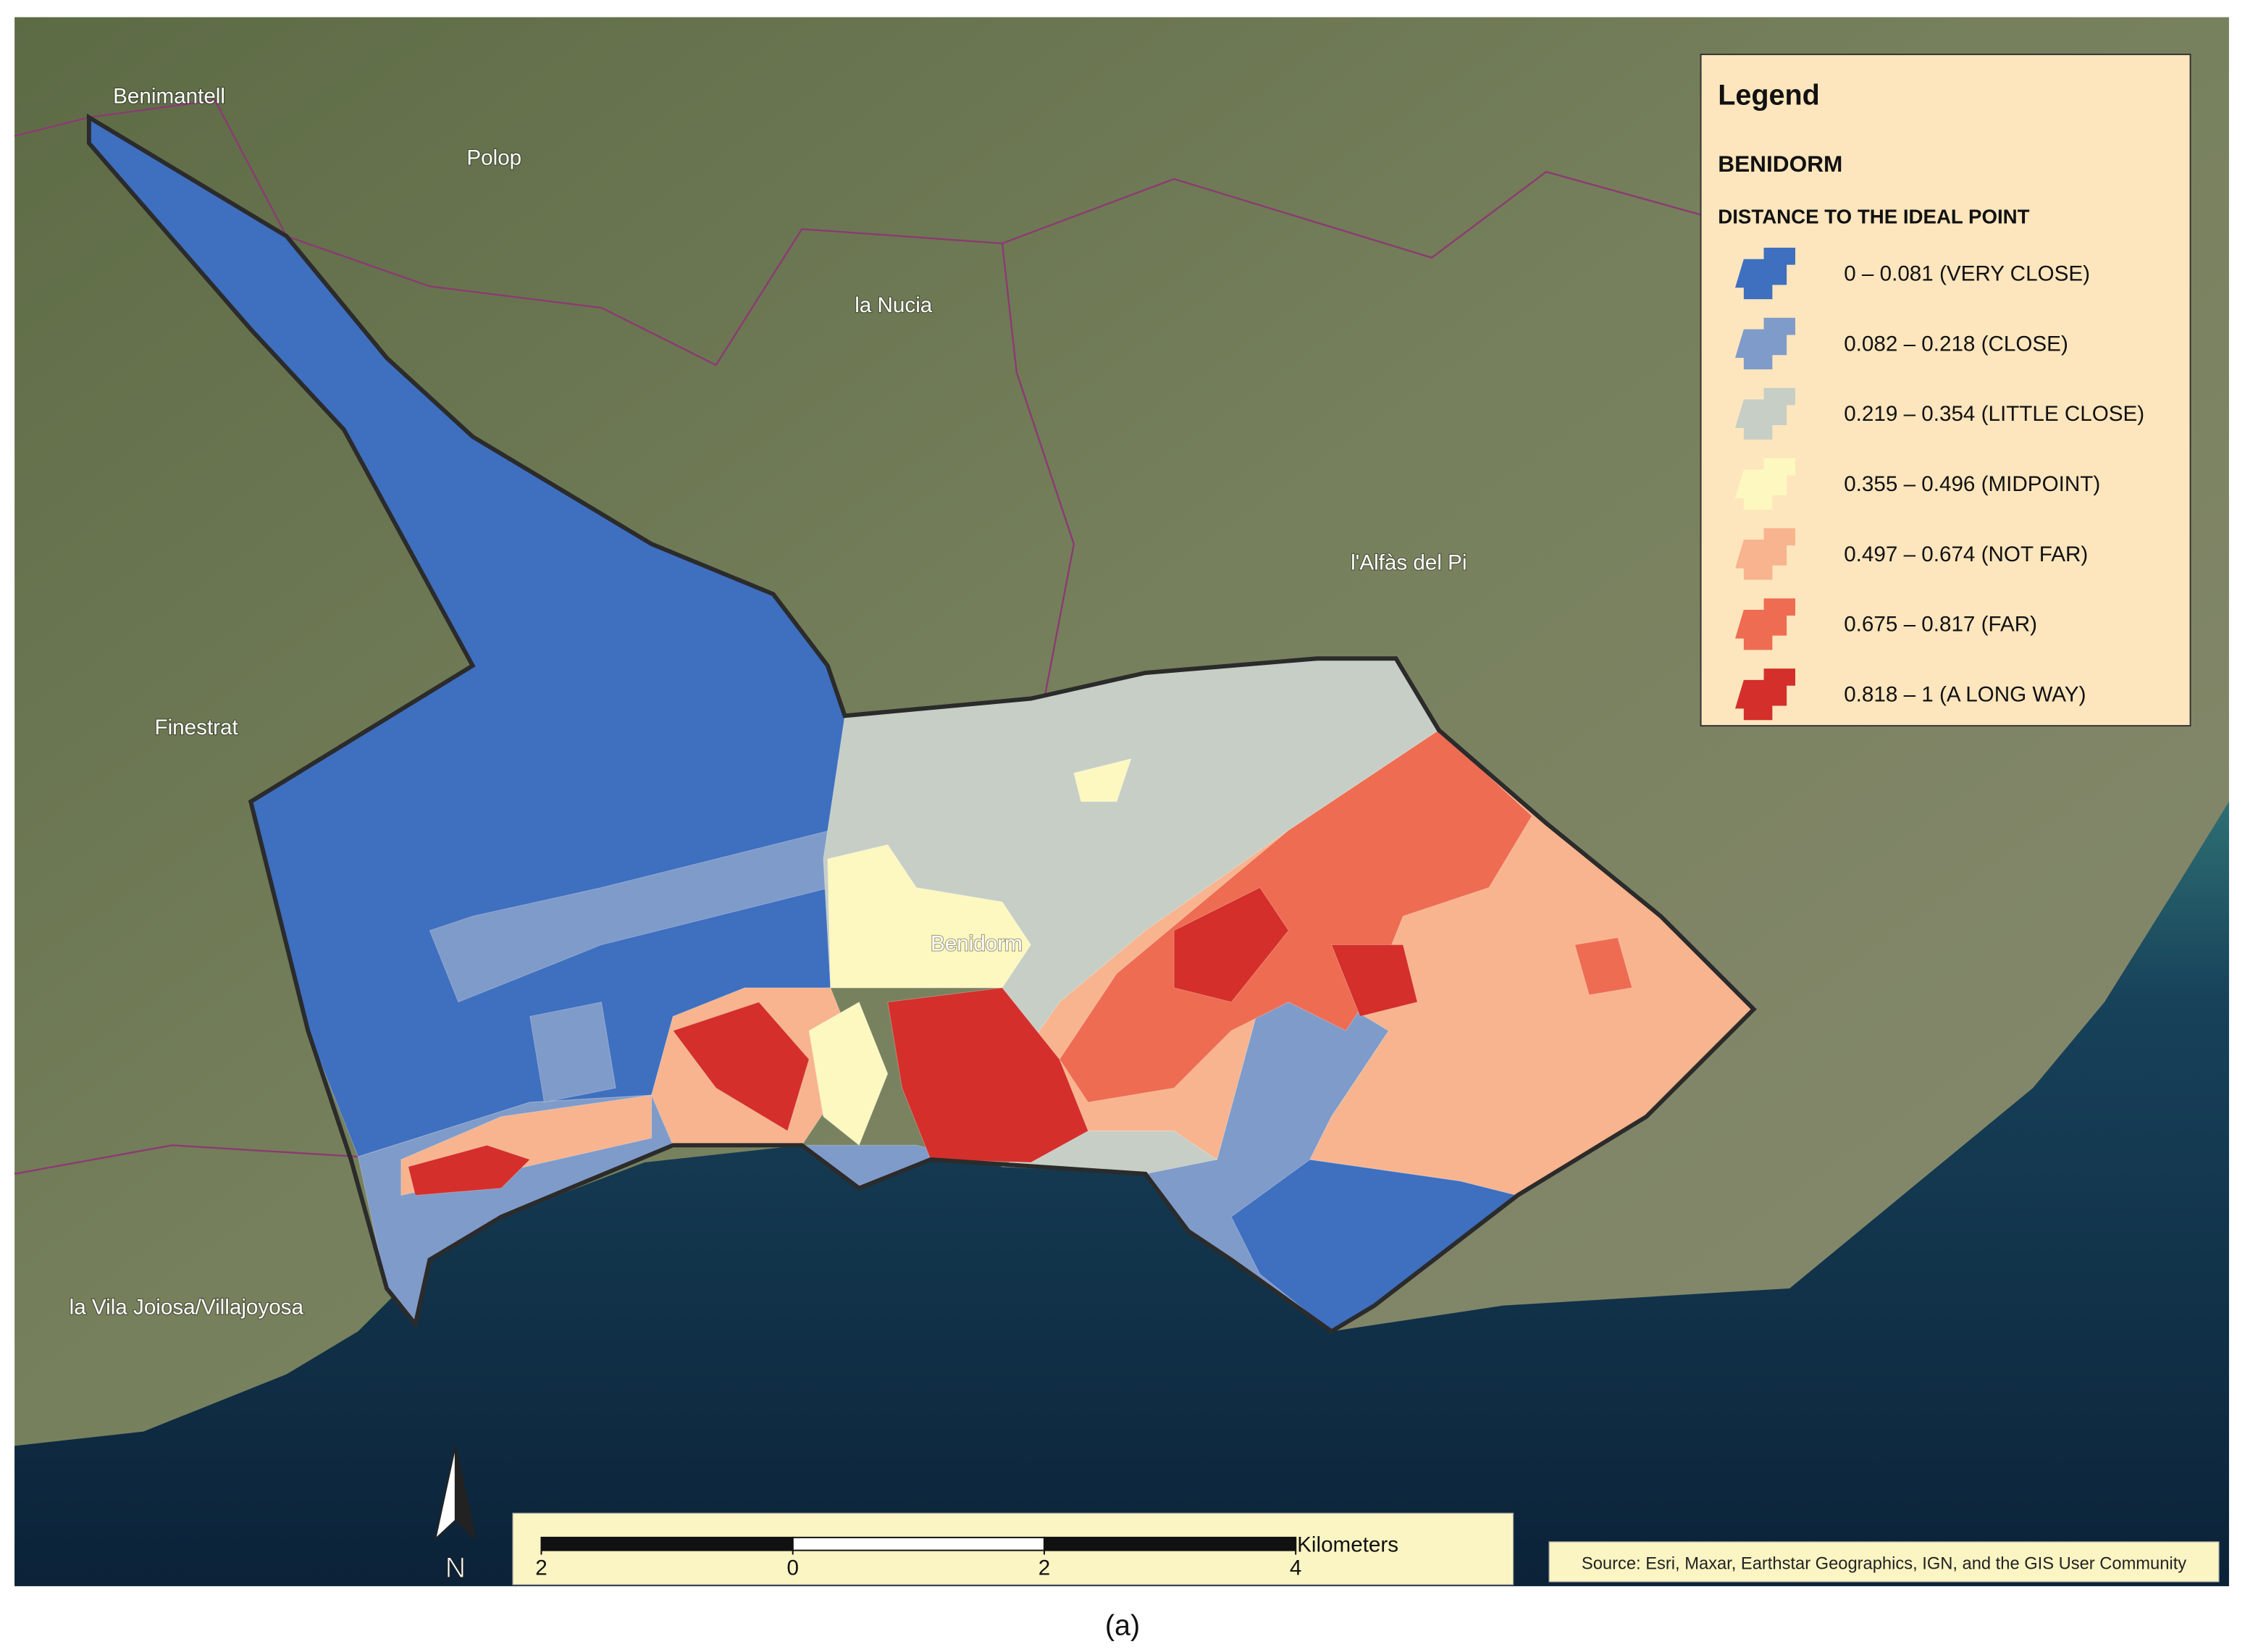 This screenshot has height=1652, width=2245. Describe the element at coordinates (1347, 1545) in the screenshot. I see `scale-unit: Kilometers` at that location.